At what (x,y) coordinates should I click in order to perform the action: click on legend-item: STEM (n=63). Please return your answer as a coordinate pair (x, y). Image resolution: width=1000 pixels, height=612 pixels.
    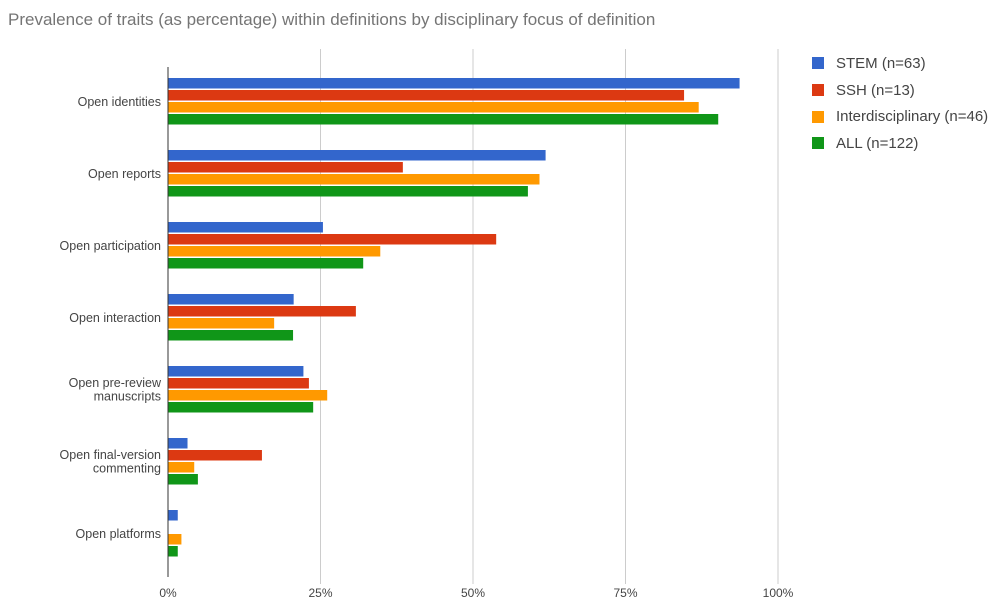
    Looking at the image, I should click on (900, 63).